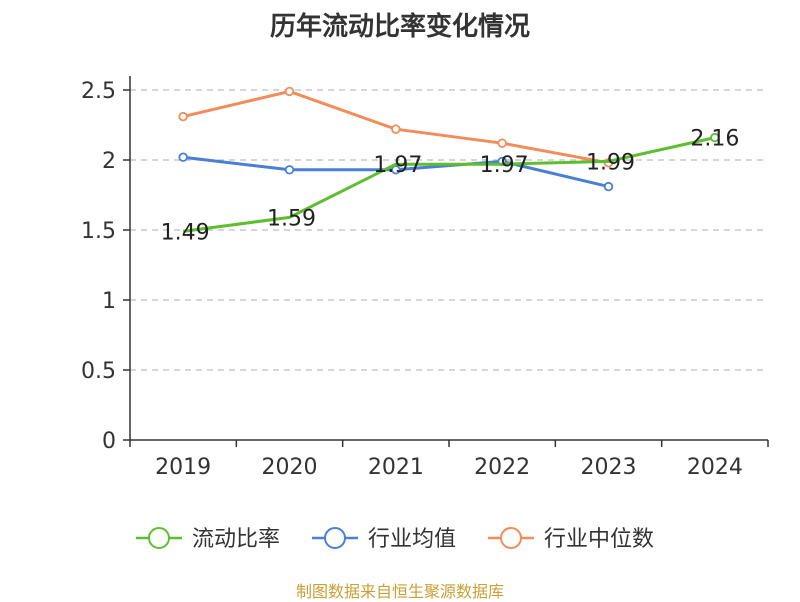 The width and height of the screenshot is (800, 602). Describe the element at coordinates (290, 467) in the screenshot. I see `x-tick-label: 2020` at that location.